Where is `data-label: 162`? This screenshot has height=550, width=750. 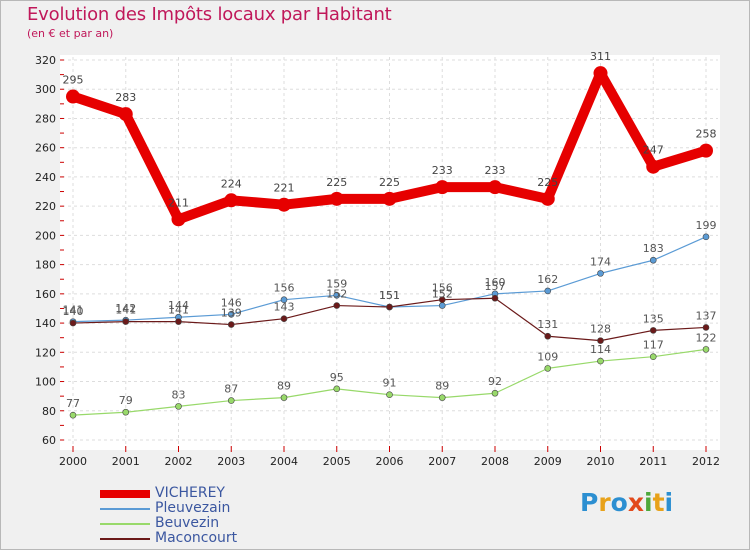 data-label: 162 is located at coordinates (547, 279).